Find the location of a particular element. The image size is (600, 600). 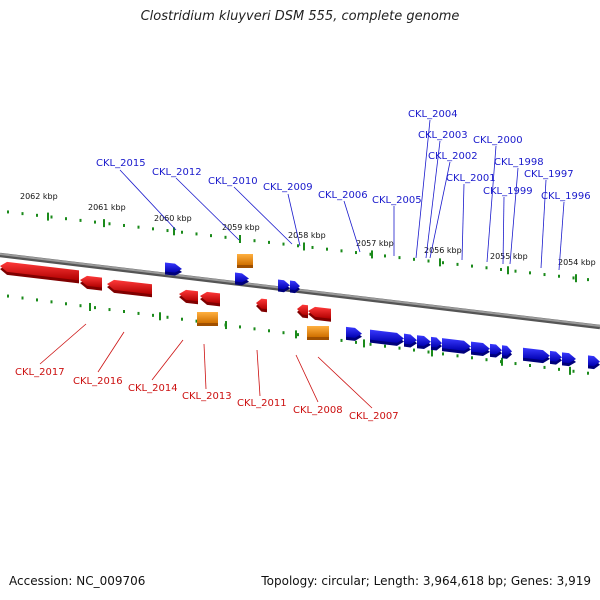

scale-label: 2062 kbp is located at coordinates (39, 196).